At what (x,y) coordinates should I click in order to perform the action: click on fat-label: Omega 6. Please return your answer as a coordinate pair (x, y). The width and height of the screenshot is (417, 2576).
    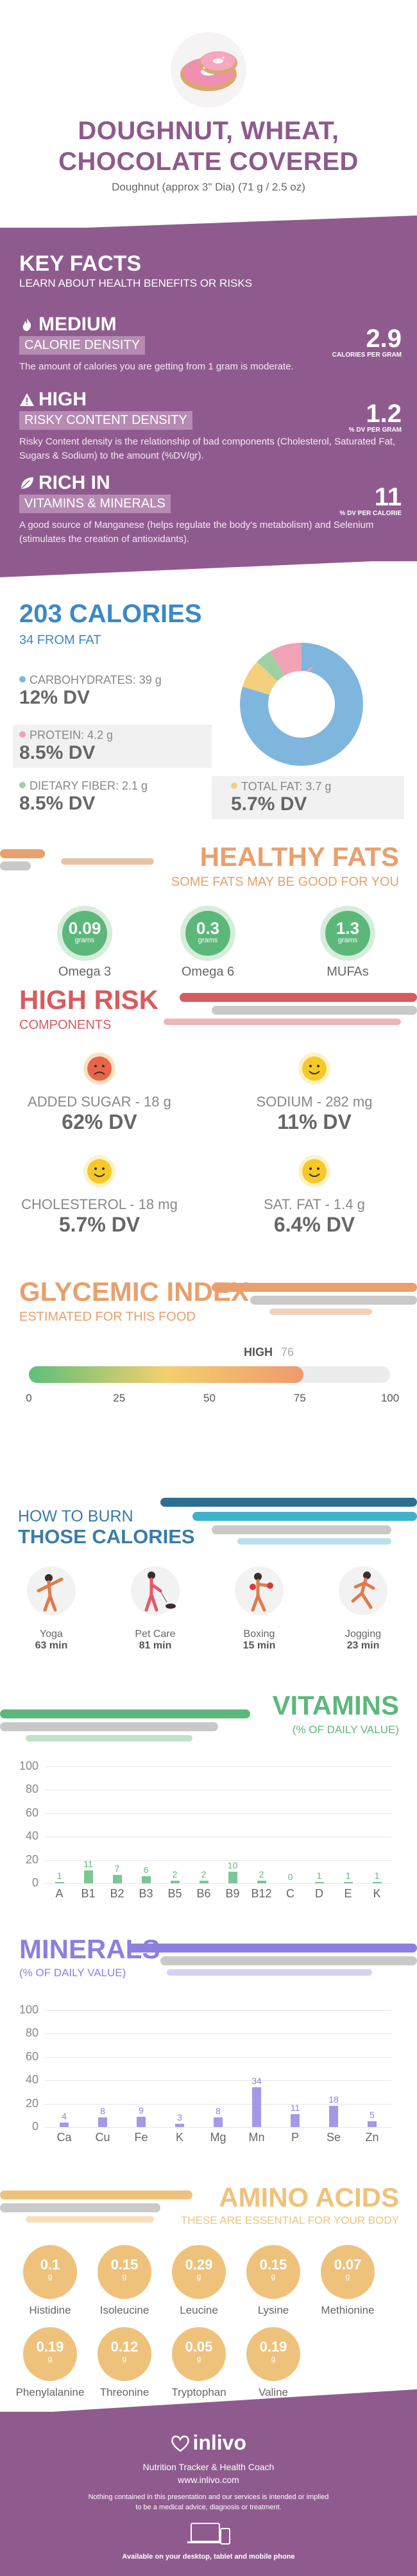
    Looking at the image, I should click on (208, 972).